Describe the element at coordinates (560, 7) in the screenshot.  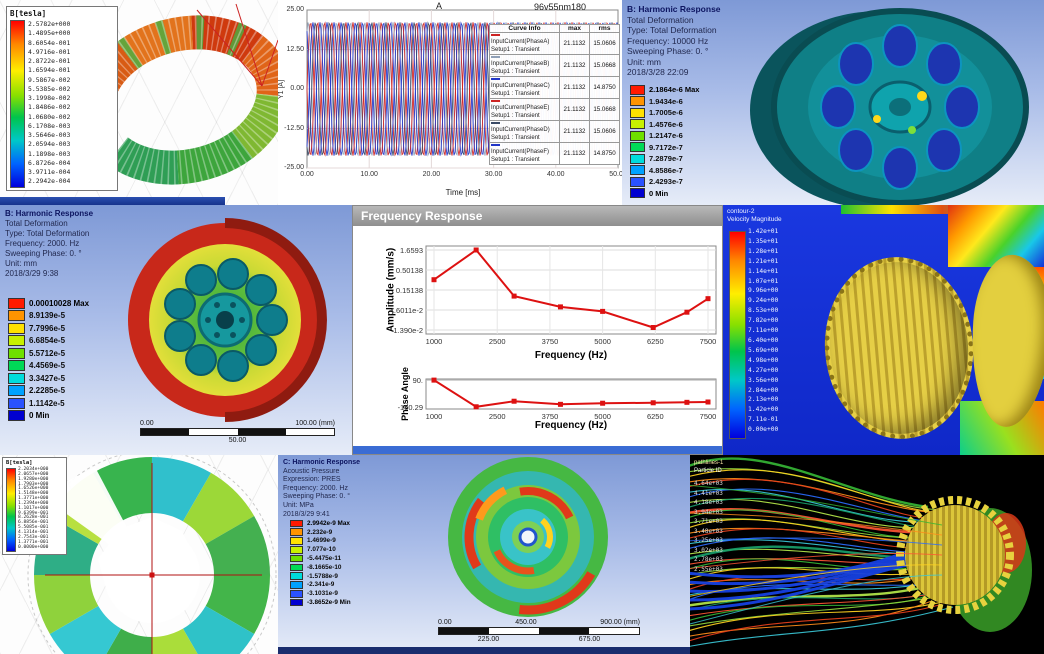
I see `plot-title: 96v55nm180` at that location.